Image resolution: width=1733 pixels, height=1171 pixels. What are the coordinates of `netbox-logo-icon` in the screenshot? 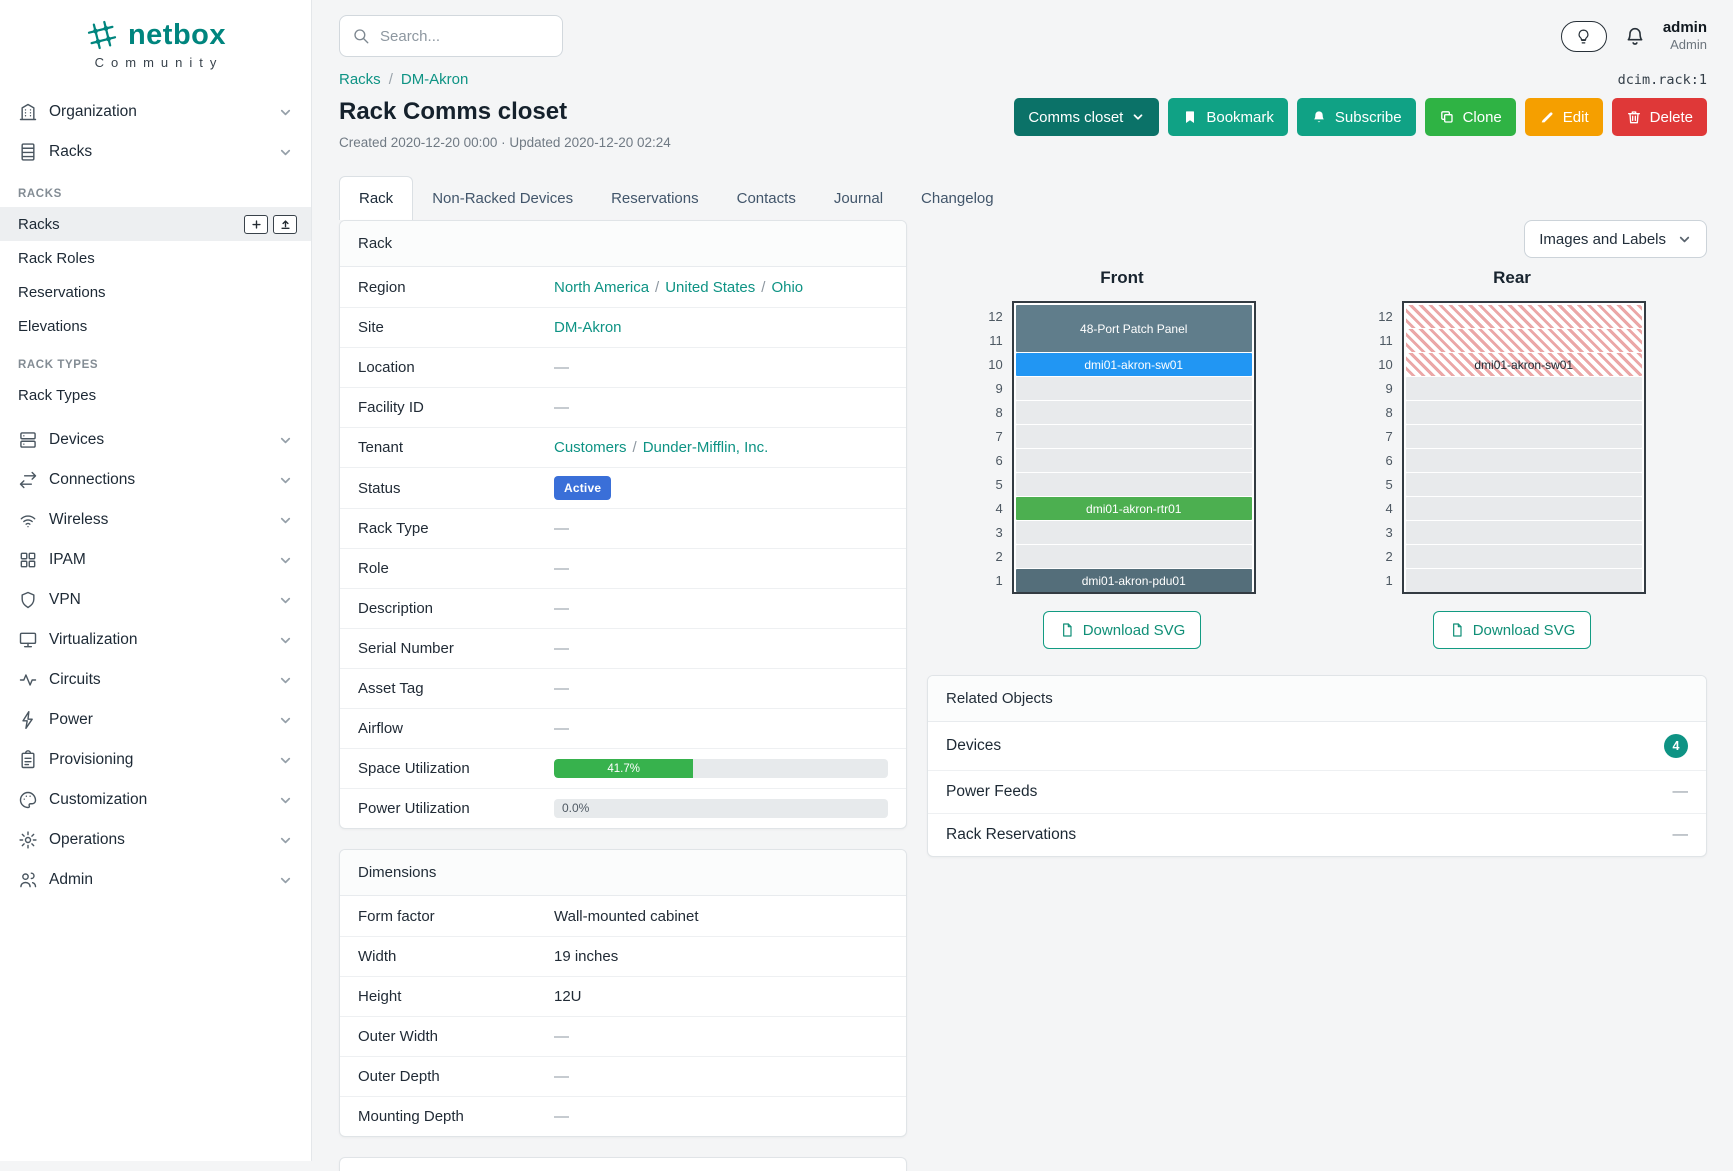 It's located at (102, 35).